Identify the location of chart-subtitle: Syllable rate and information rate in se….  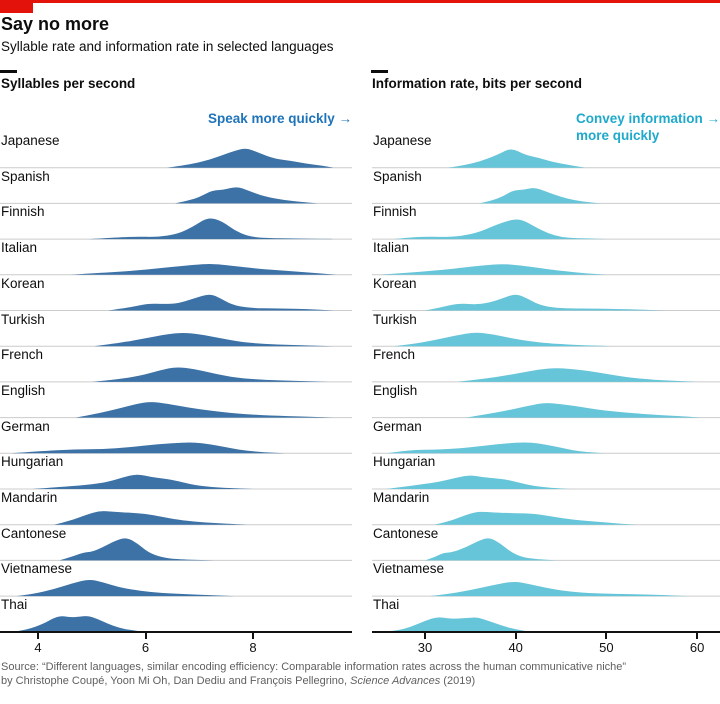
(167, 46).